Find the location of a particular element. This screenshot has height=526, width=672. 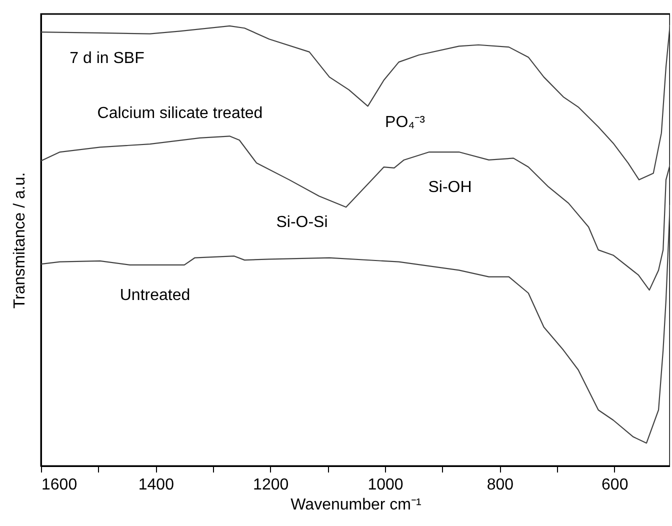

x-tick-label: 800 is located at coordinates (500, 485).